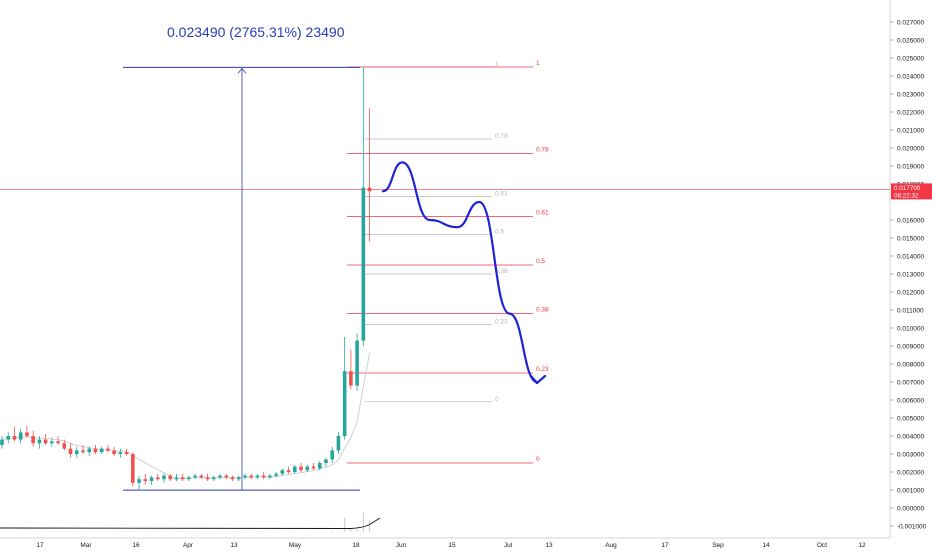  Describe the element at coordinates (910, 401) in the screenshot. I see `price-tick-label: 0.006000` at that location.